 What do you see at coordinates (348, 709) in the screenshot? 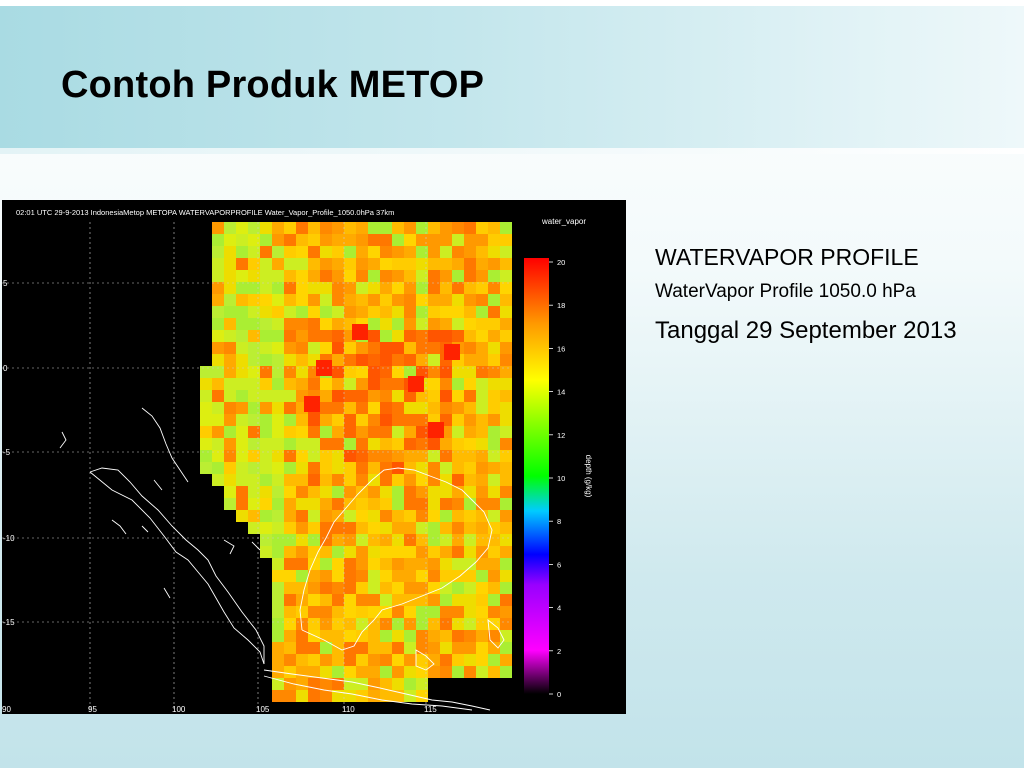
I see `longitude-tick-label: 110` at bounding box center [348, 709].